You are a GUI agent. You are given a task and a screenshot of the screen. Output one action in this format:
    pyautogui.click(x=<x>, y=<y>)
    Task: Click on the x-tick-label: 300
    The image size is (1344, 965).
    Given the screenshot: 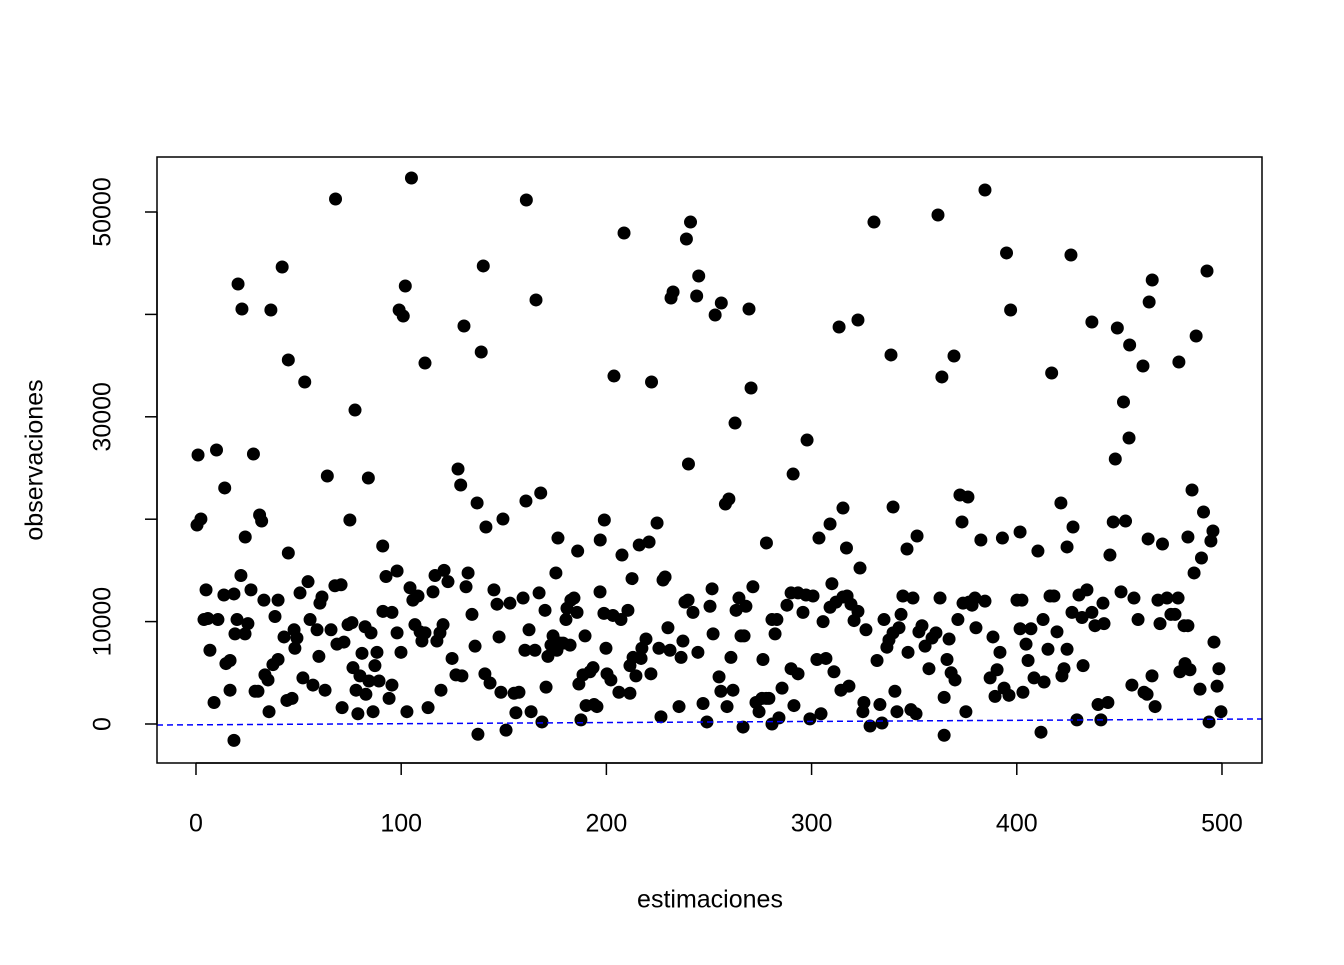 What is the action you would take?
    pyautogui.click(x=812, y=824)
    